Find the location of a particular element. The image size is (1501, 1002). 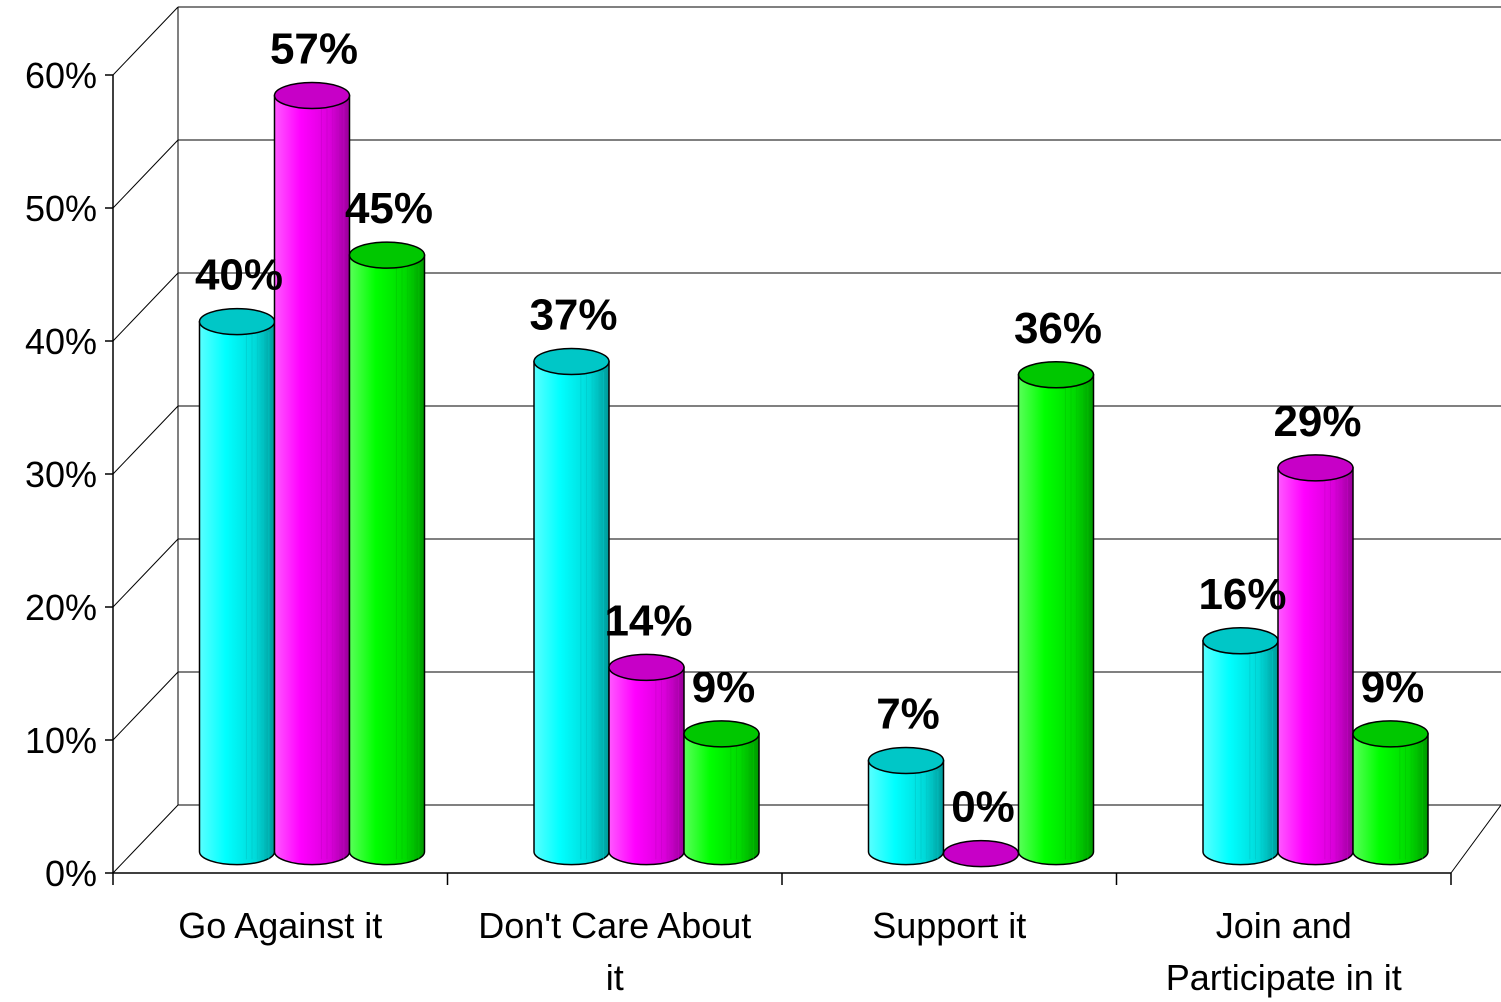

data-label: 40% is located at coordinates (239, 275).